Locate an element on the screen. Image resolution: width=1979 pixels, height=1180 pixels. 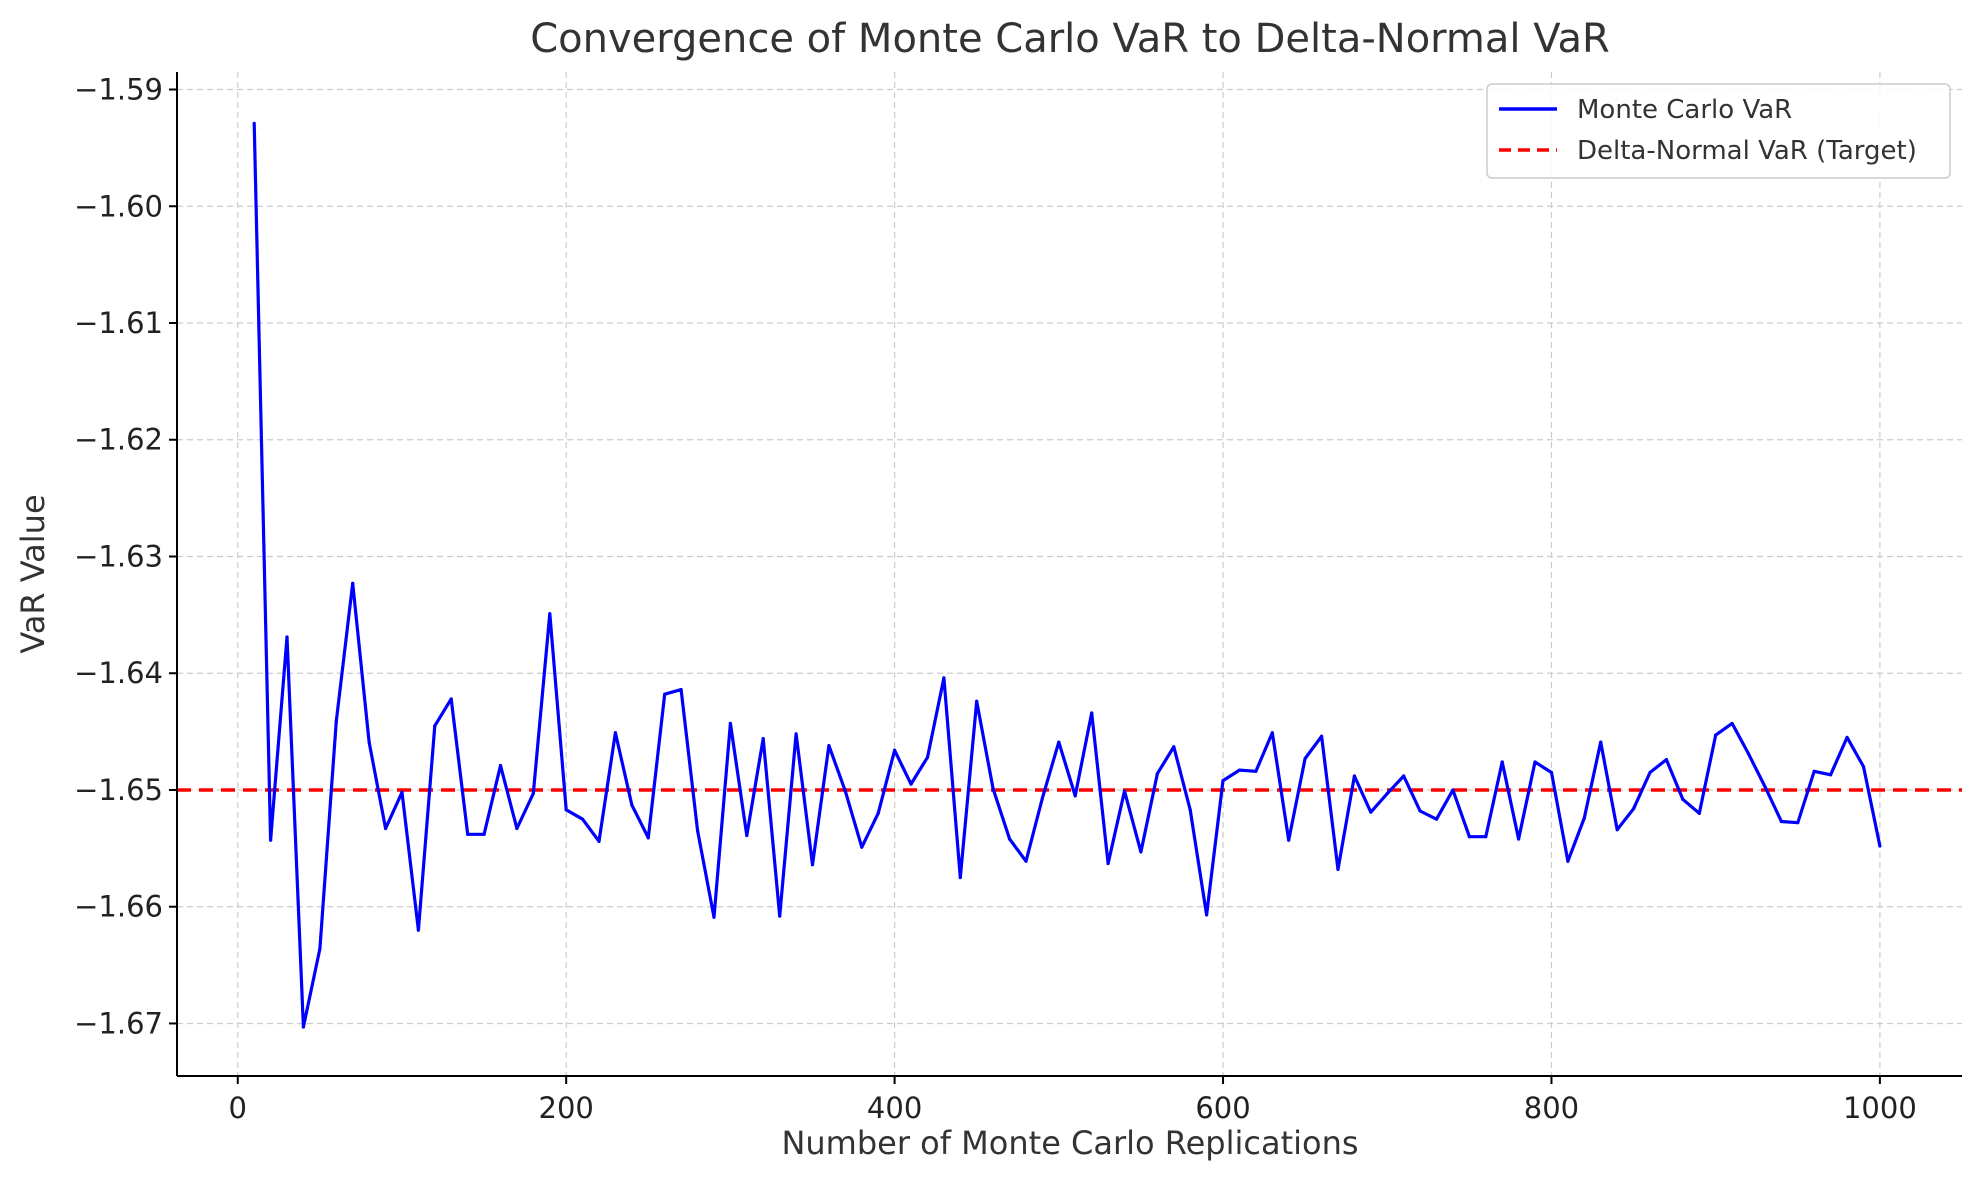
x-axis-label: Number of Monte Carlo Replications is located at coordinates (1069, 1143).